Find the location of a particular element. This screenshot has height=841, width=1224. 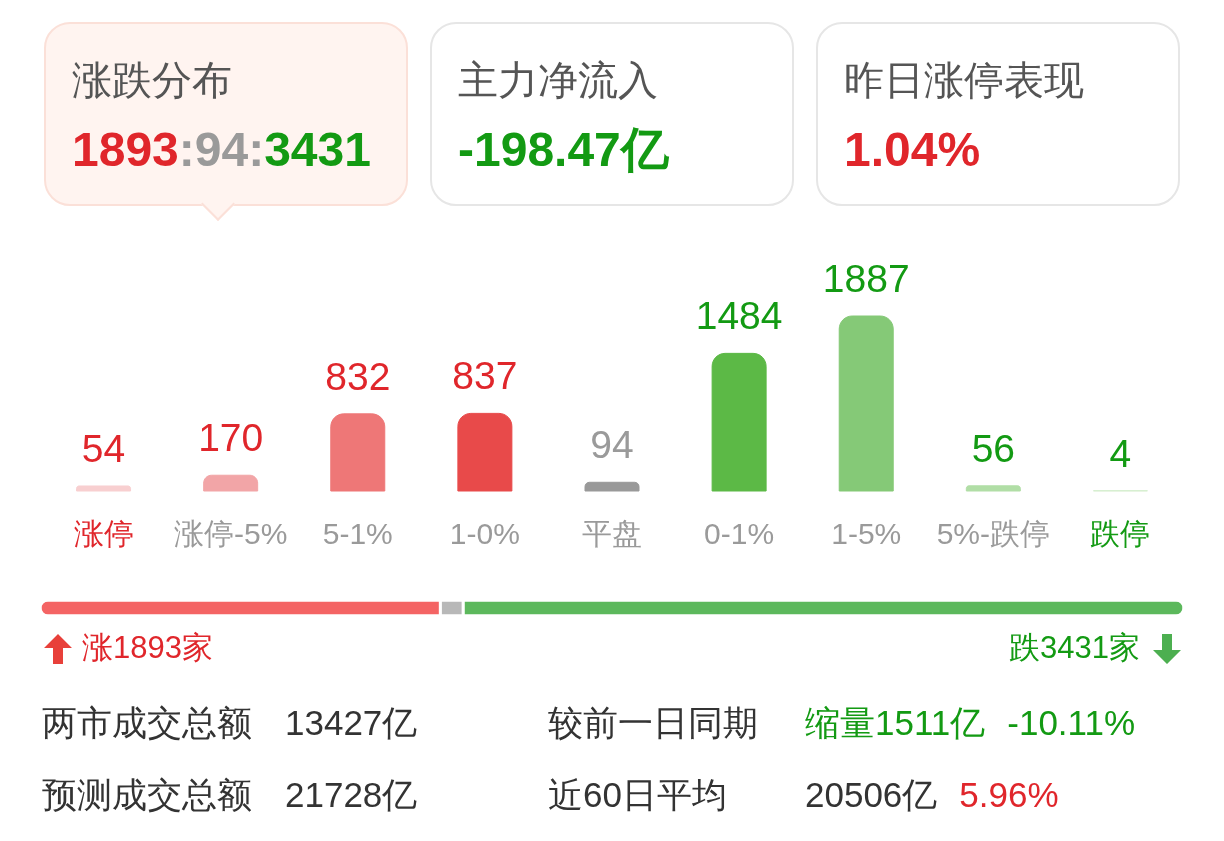

data-label: 4 is located at coordinates (1120, 453).